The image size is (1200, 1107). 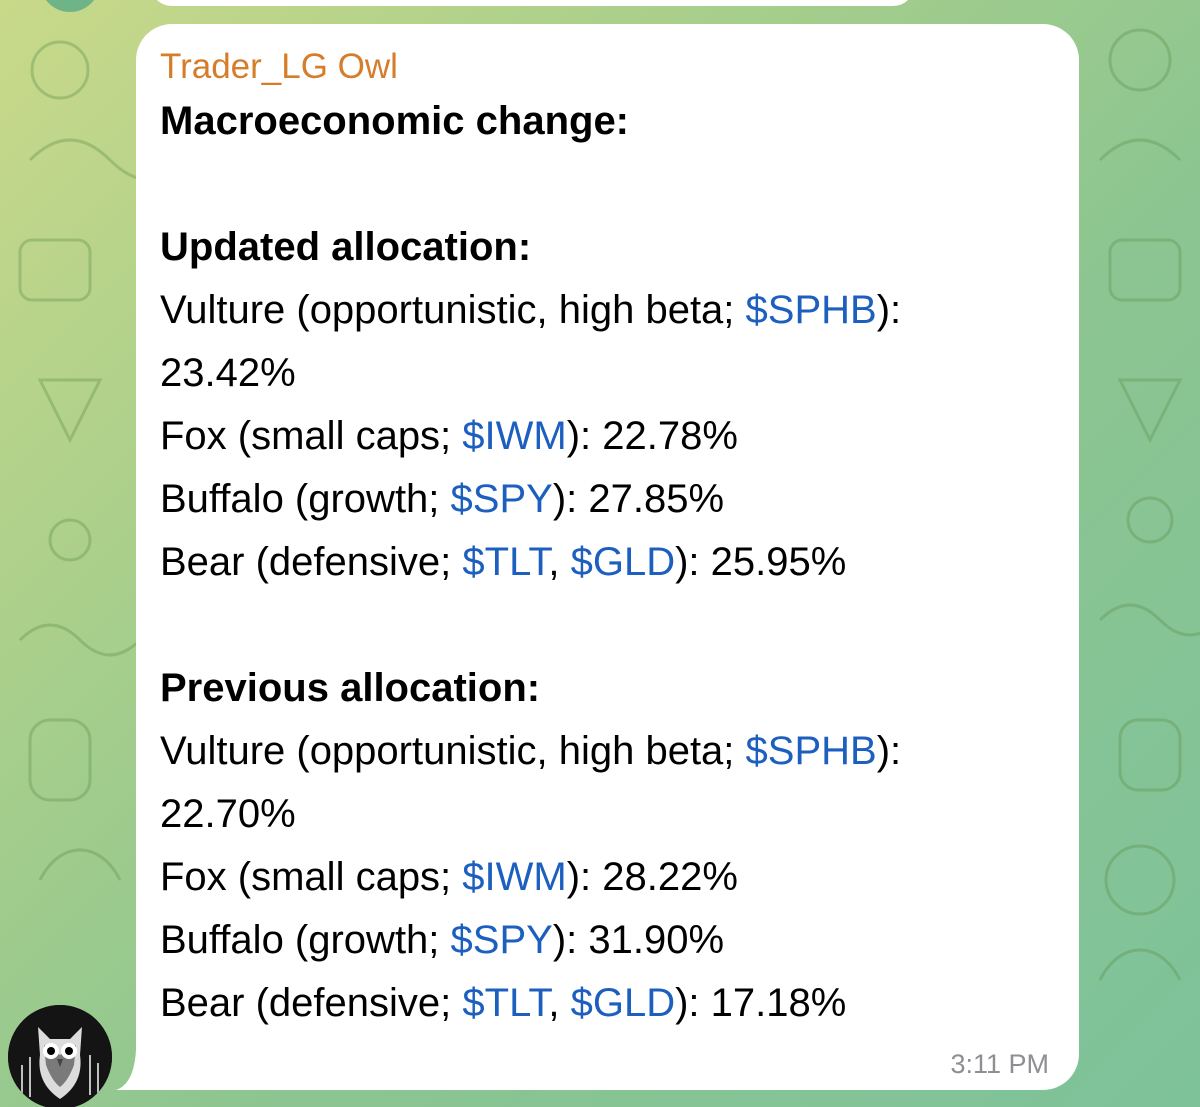 I want to click on allocation-suffix: ): 25.95%, so click(x=761, y=562).